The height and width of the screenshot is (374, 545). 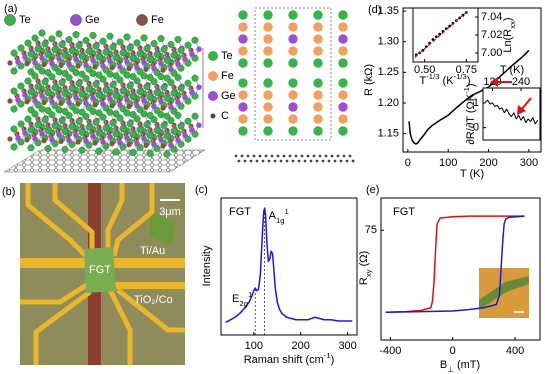 I want to click on electrode-bar, so click(x=142, y=285).